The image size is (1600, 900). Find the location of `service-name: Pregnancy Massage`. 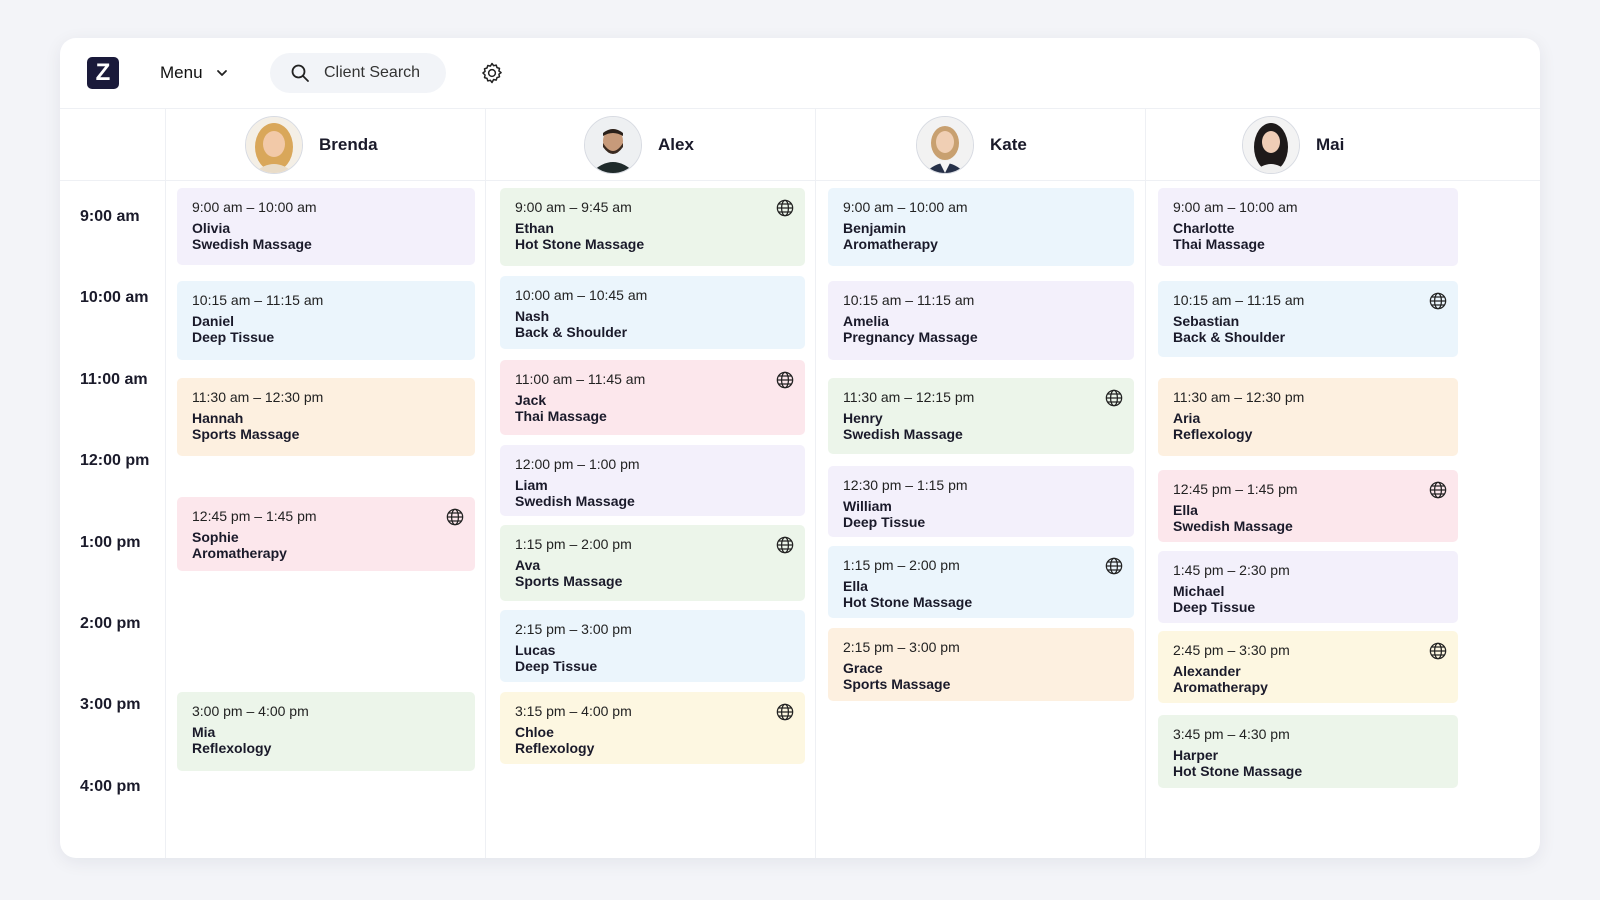

service-name: Pregnancy Massage is located at coordinates (910, 337).